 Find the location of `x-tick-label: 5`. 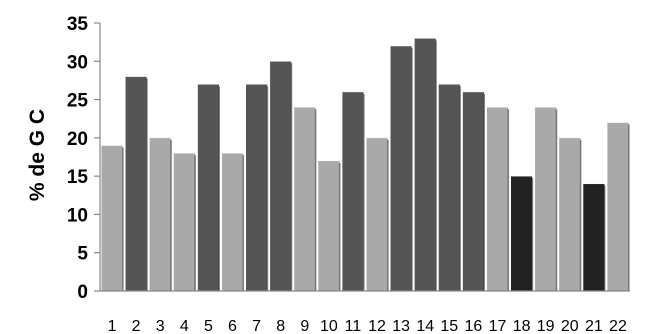

x-tick-label: 5 is located at coordinates (208, 326).